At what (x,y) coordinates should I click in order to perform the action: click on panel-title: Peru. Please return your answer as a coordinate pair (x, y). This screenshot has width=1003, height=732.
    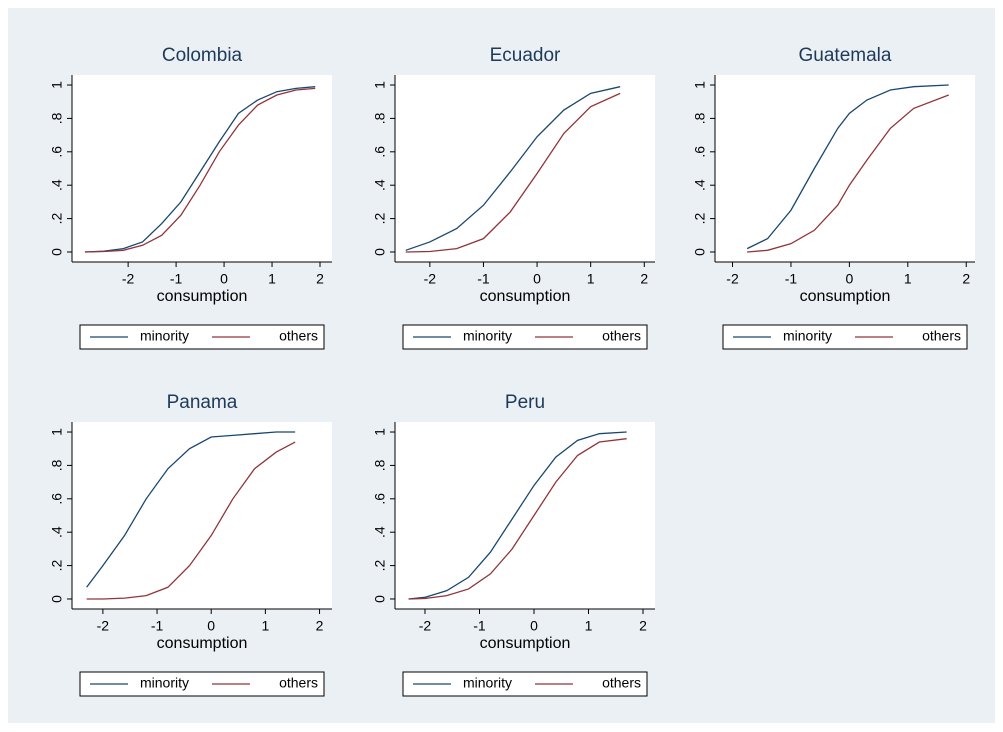
    Looking at the image, I should click on (525, 402).